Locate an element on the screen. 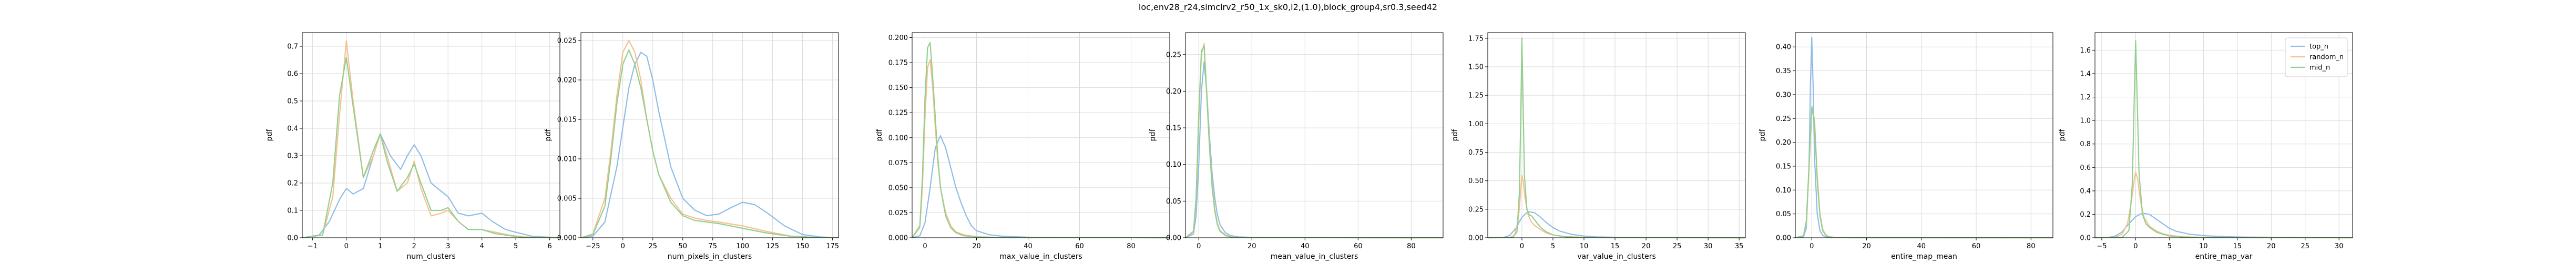  x-axis-label: num_clusters is located at coordinates (430, 256).